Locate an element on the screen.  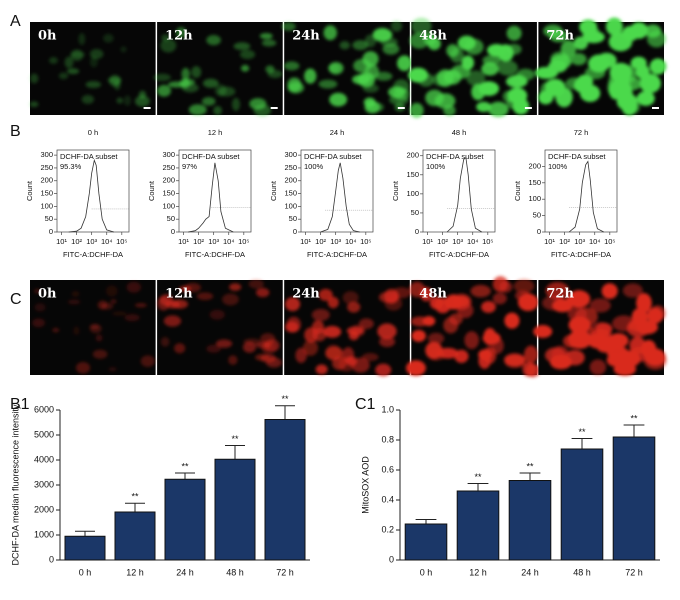
image-label: 0h is located at coordinates (47, 294).